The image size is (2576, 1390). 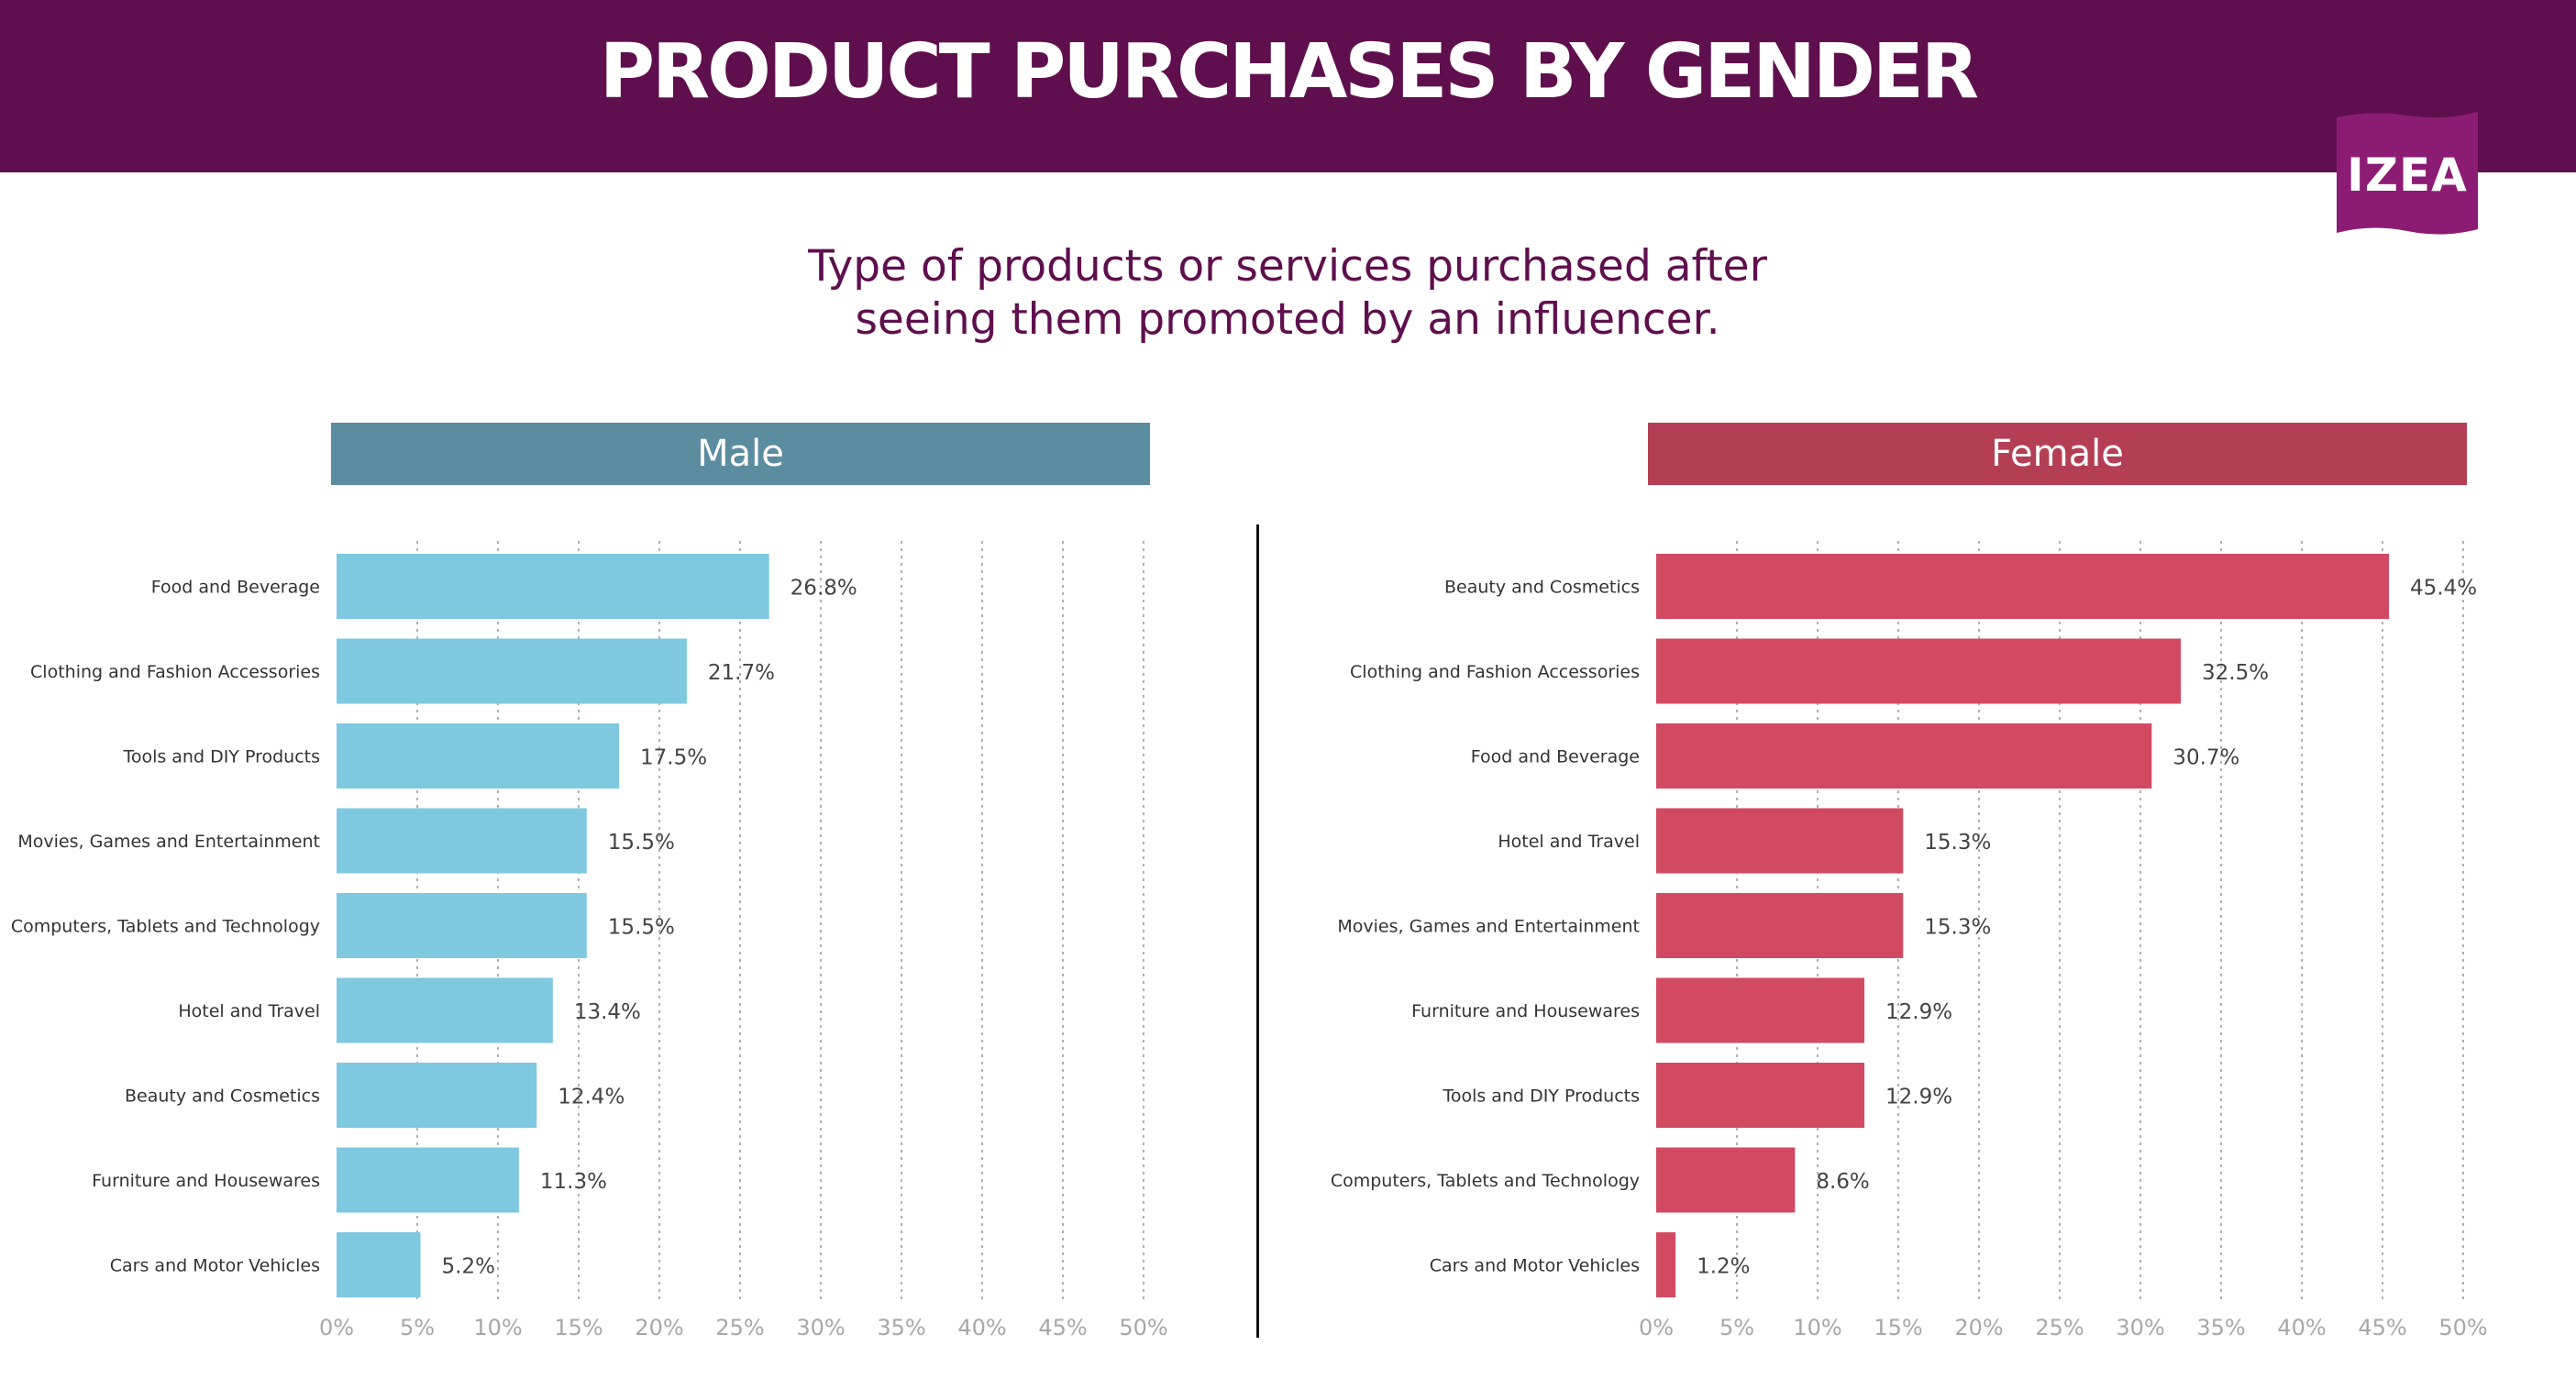 I want to click on logo-flag, so click(x=2407, y=173).